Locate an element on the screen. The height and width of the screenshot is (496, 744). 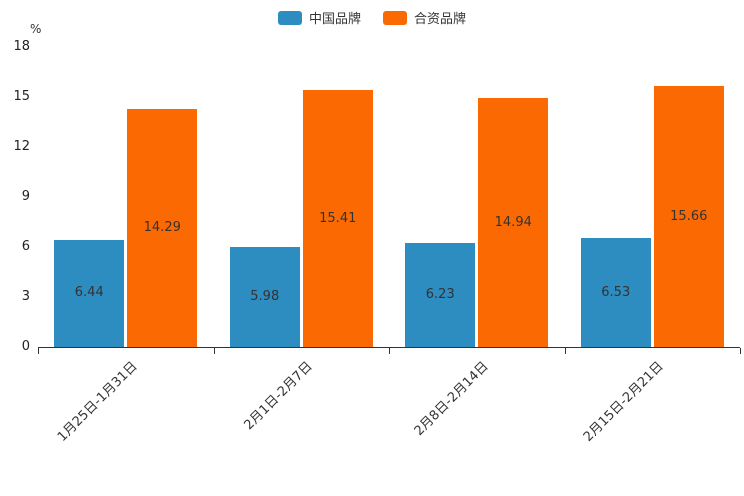
bar-value-label: 5.98 is located at coordinates (265, 297).